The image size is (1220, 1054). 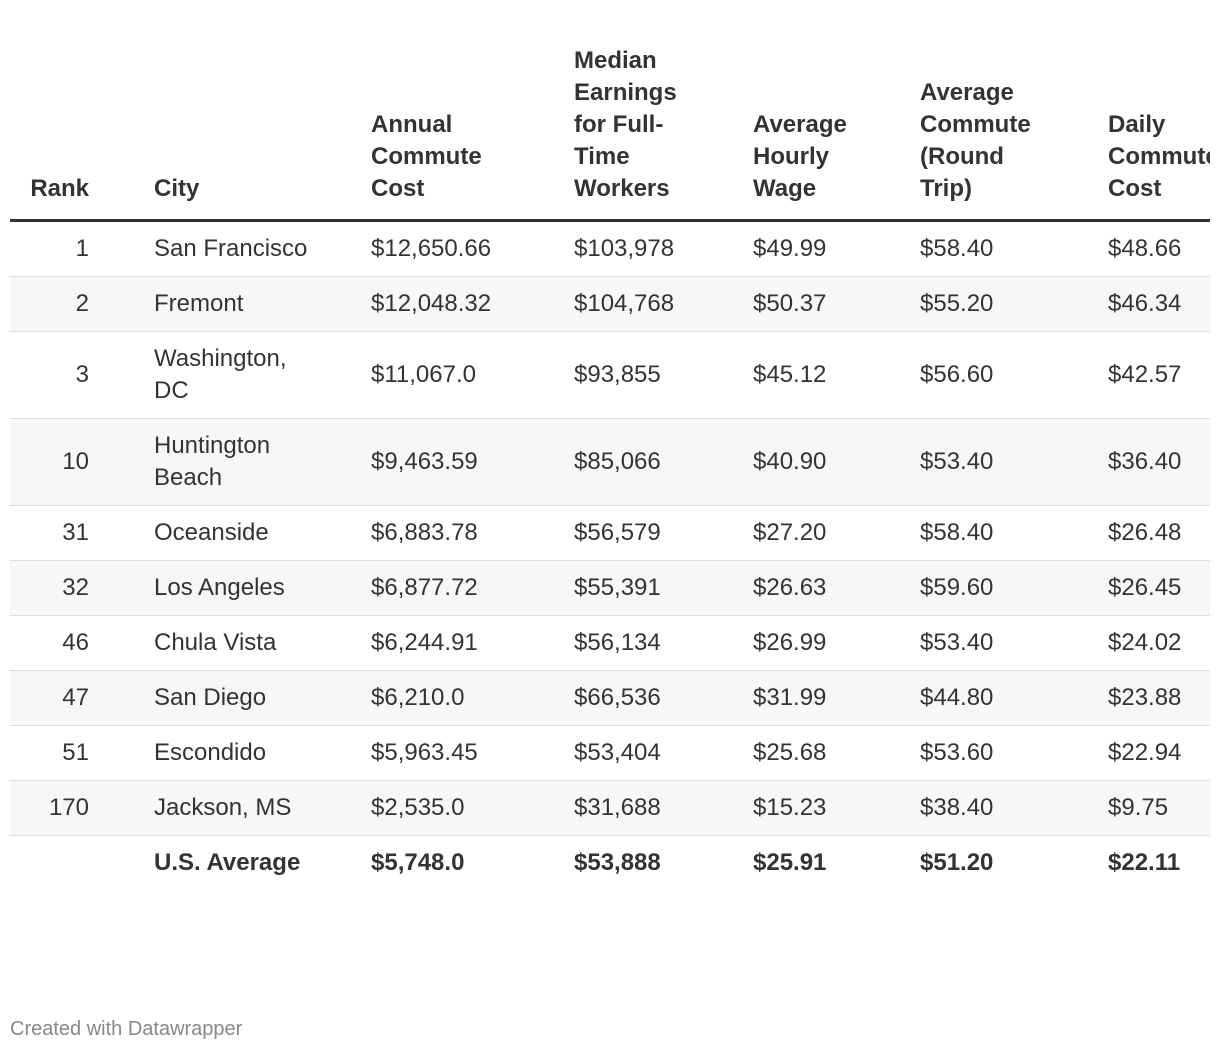 What do you see at coordinates (75, 533) in the screenshot?
I see `table-cell: 31` at bounding box center [75, 533].